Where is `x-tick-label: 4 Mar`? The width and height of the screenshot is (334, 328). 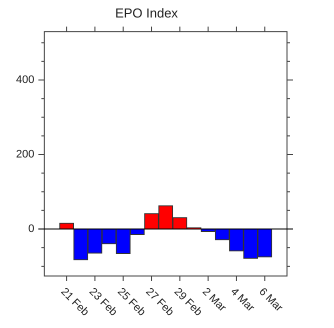 x-tick-label: 4 Mar is located at coordinates (242, 300).